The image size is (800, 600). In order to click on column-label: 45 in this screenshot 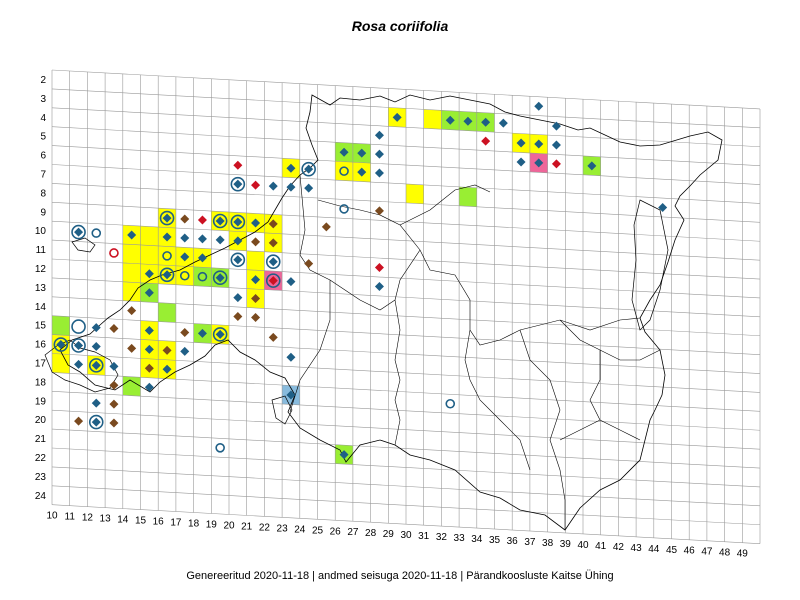, I will do `click(672, 550)`.